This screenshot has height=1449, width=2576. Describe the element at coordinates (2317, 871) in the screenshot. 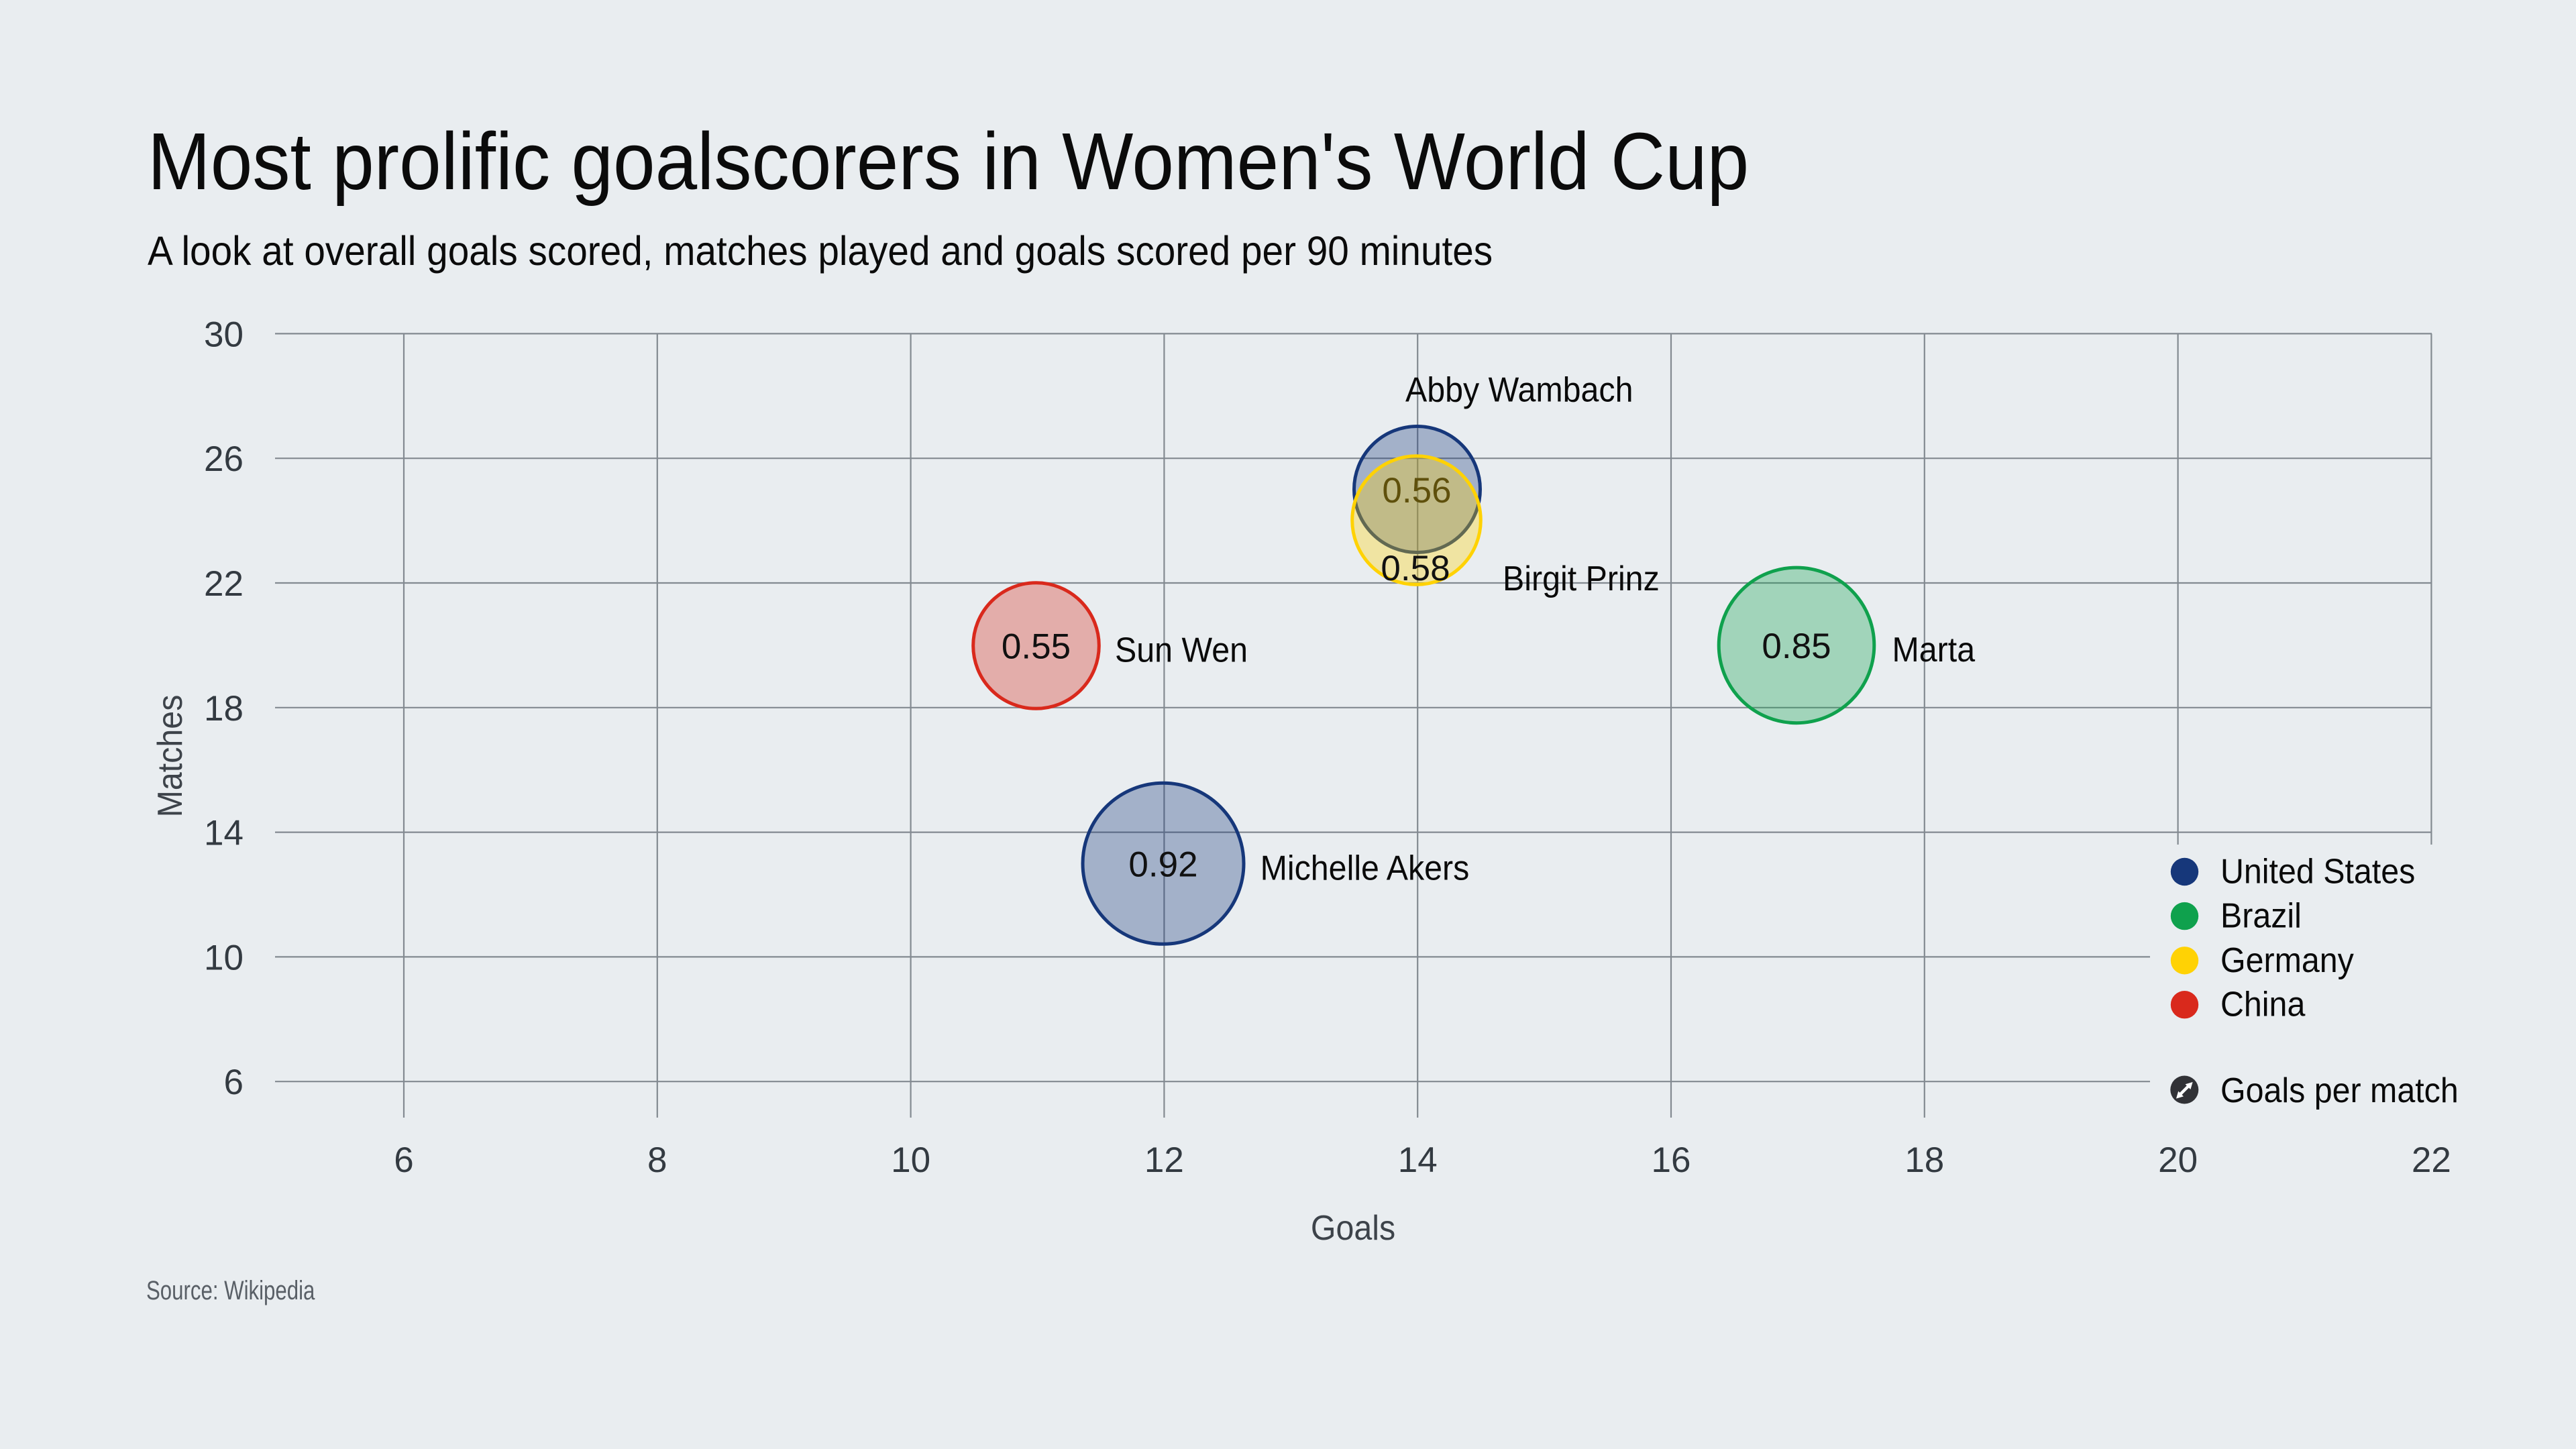

I see `svg-text: United States` at that location.